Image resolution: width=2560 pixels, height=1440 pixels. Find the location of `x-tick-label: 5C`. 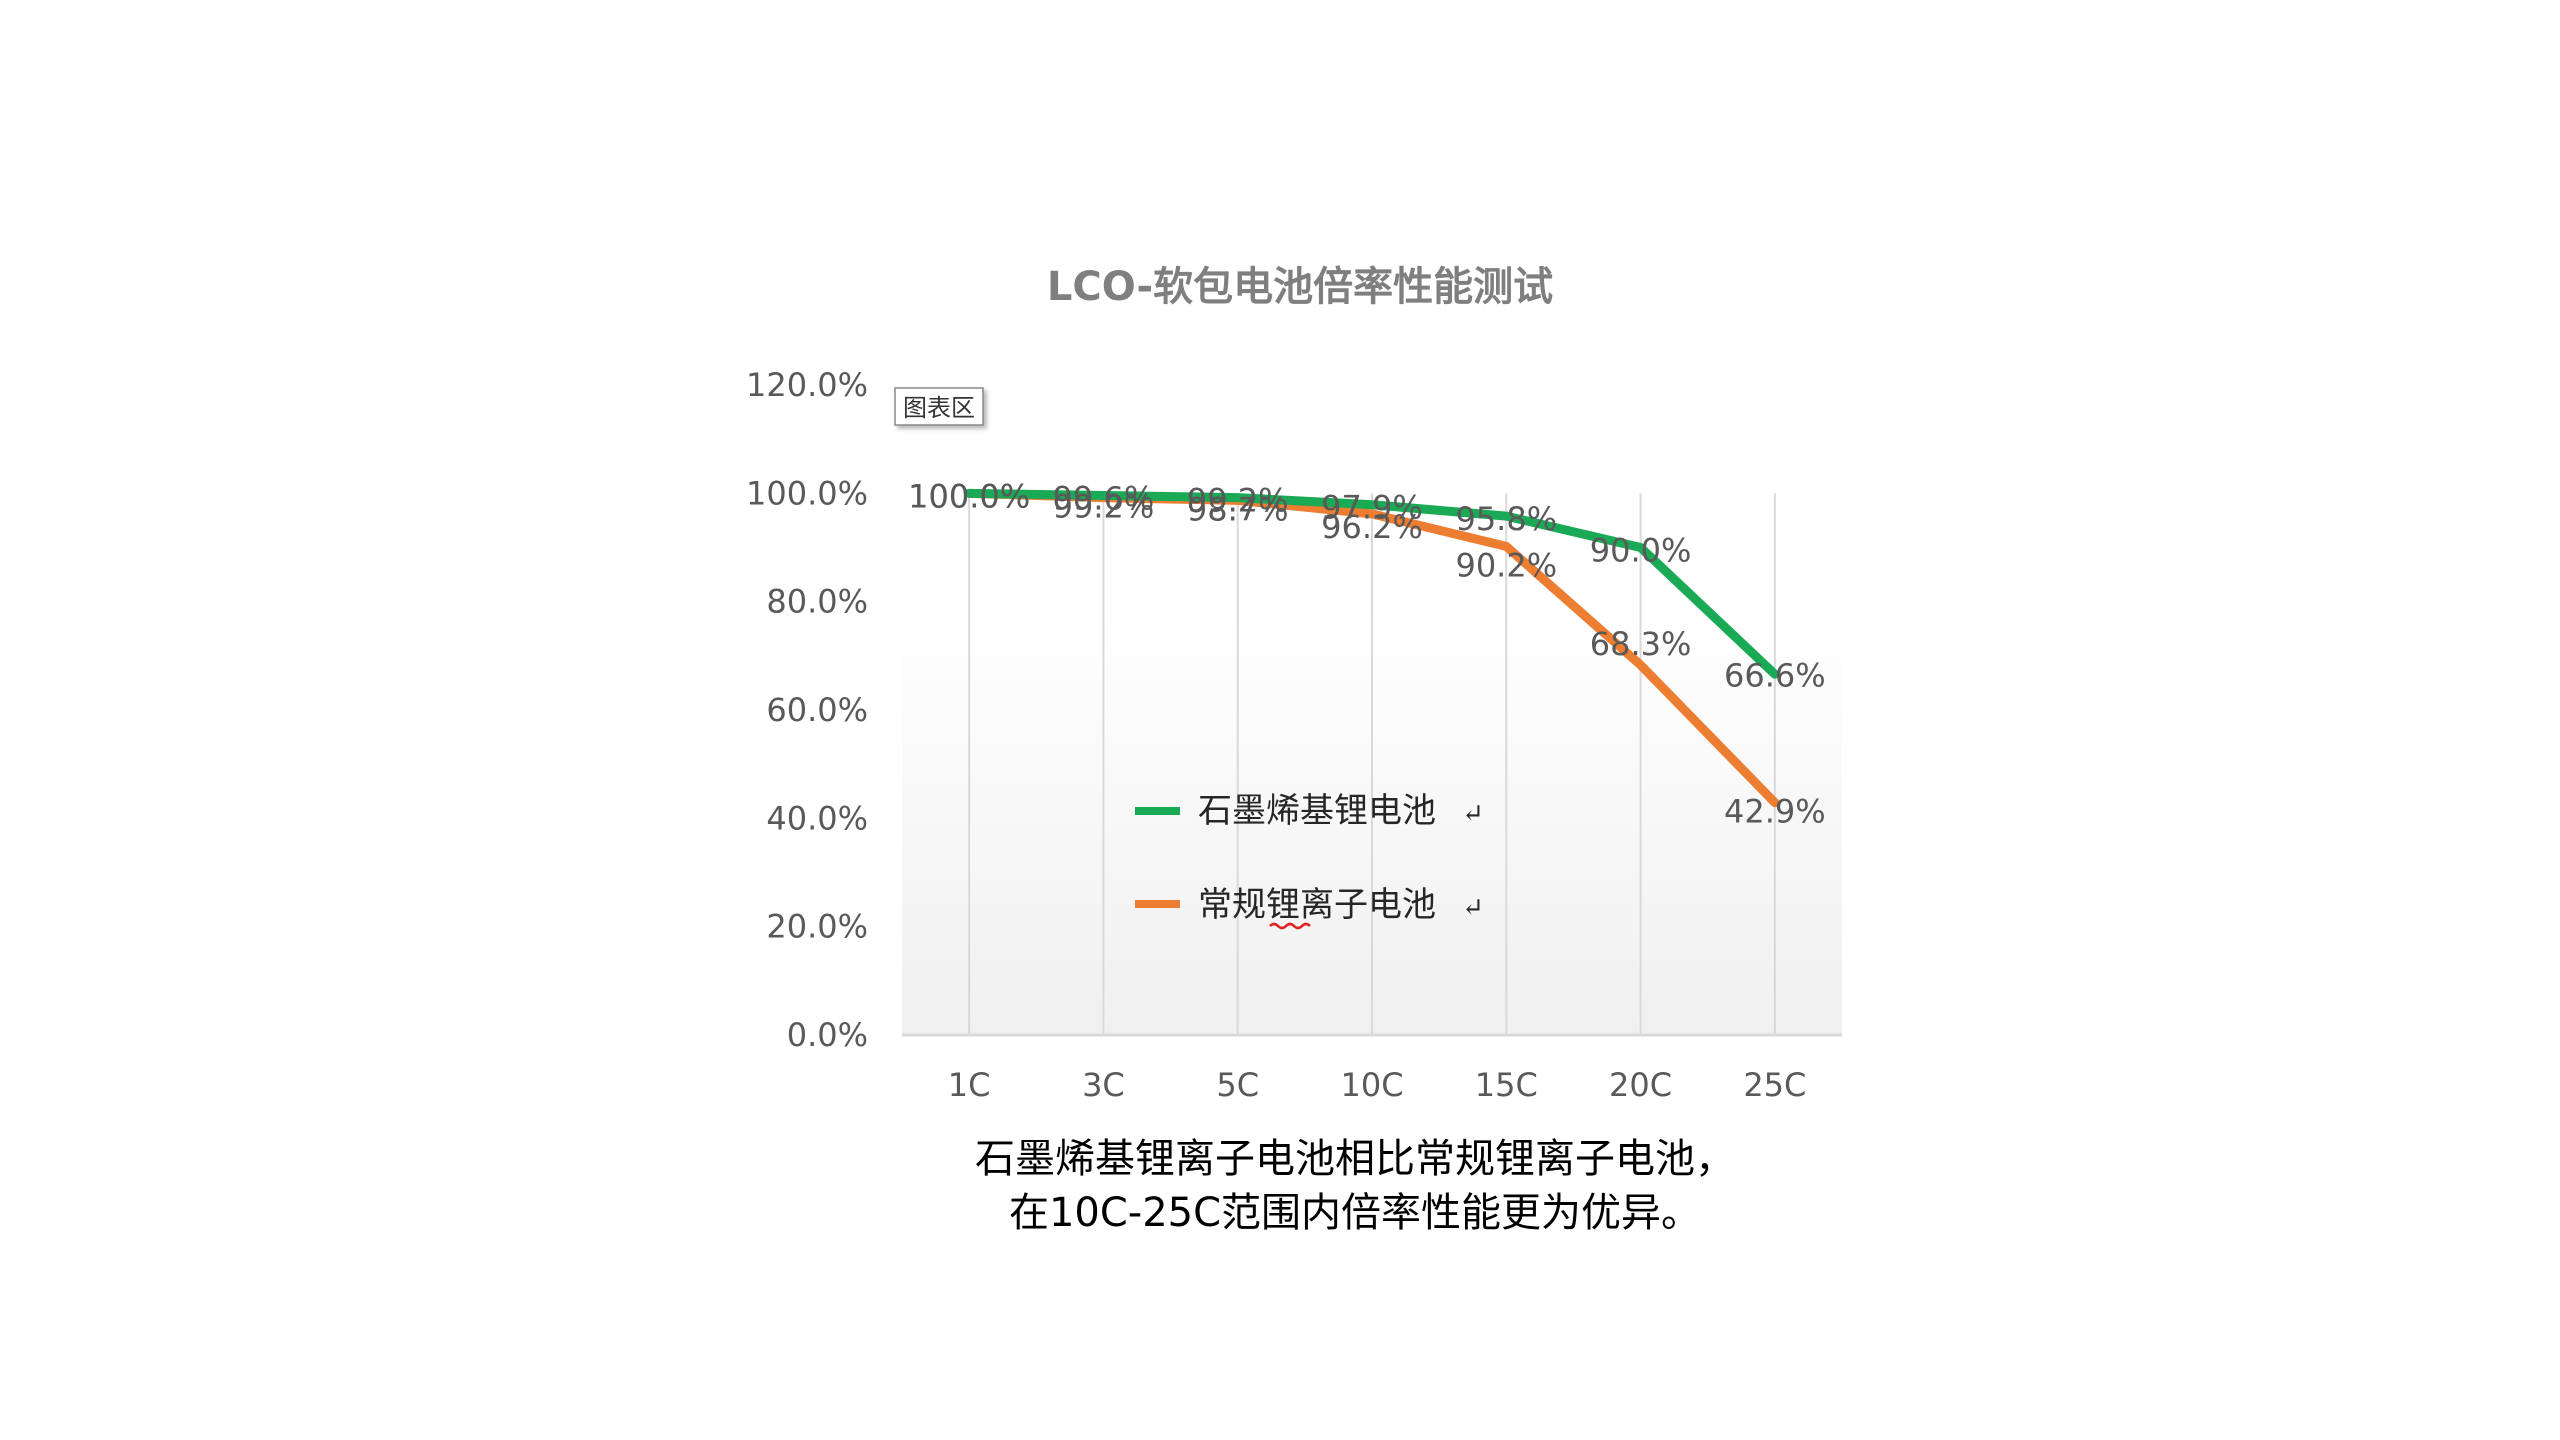

x-tick-label: 5C is located at coordinates (1237, 1085).